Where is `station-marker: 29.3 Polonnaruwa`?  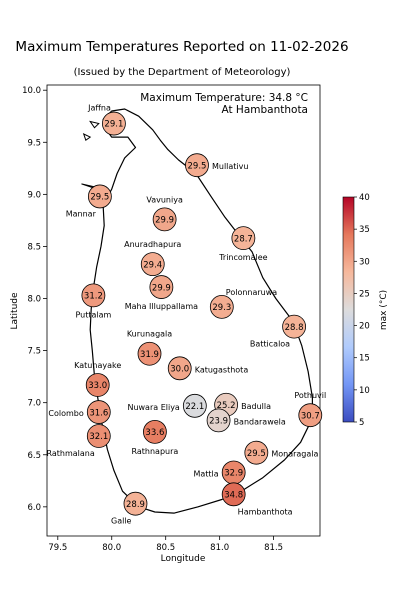 station-marker: 29.3 Polonnaruwa is located at coordinates (243, 303).